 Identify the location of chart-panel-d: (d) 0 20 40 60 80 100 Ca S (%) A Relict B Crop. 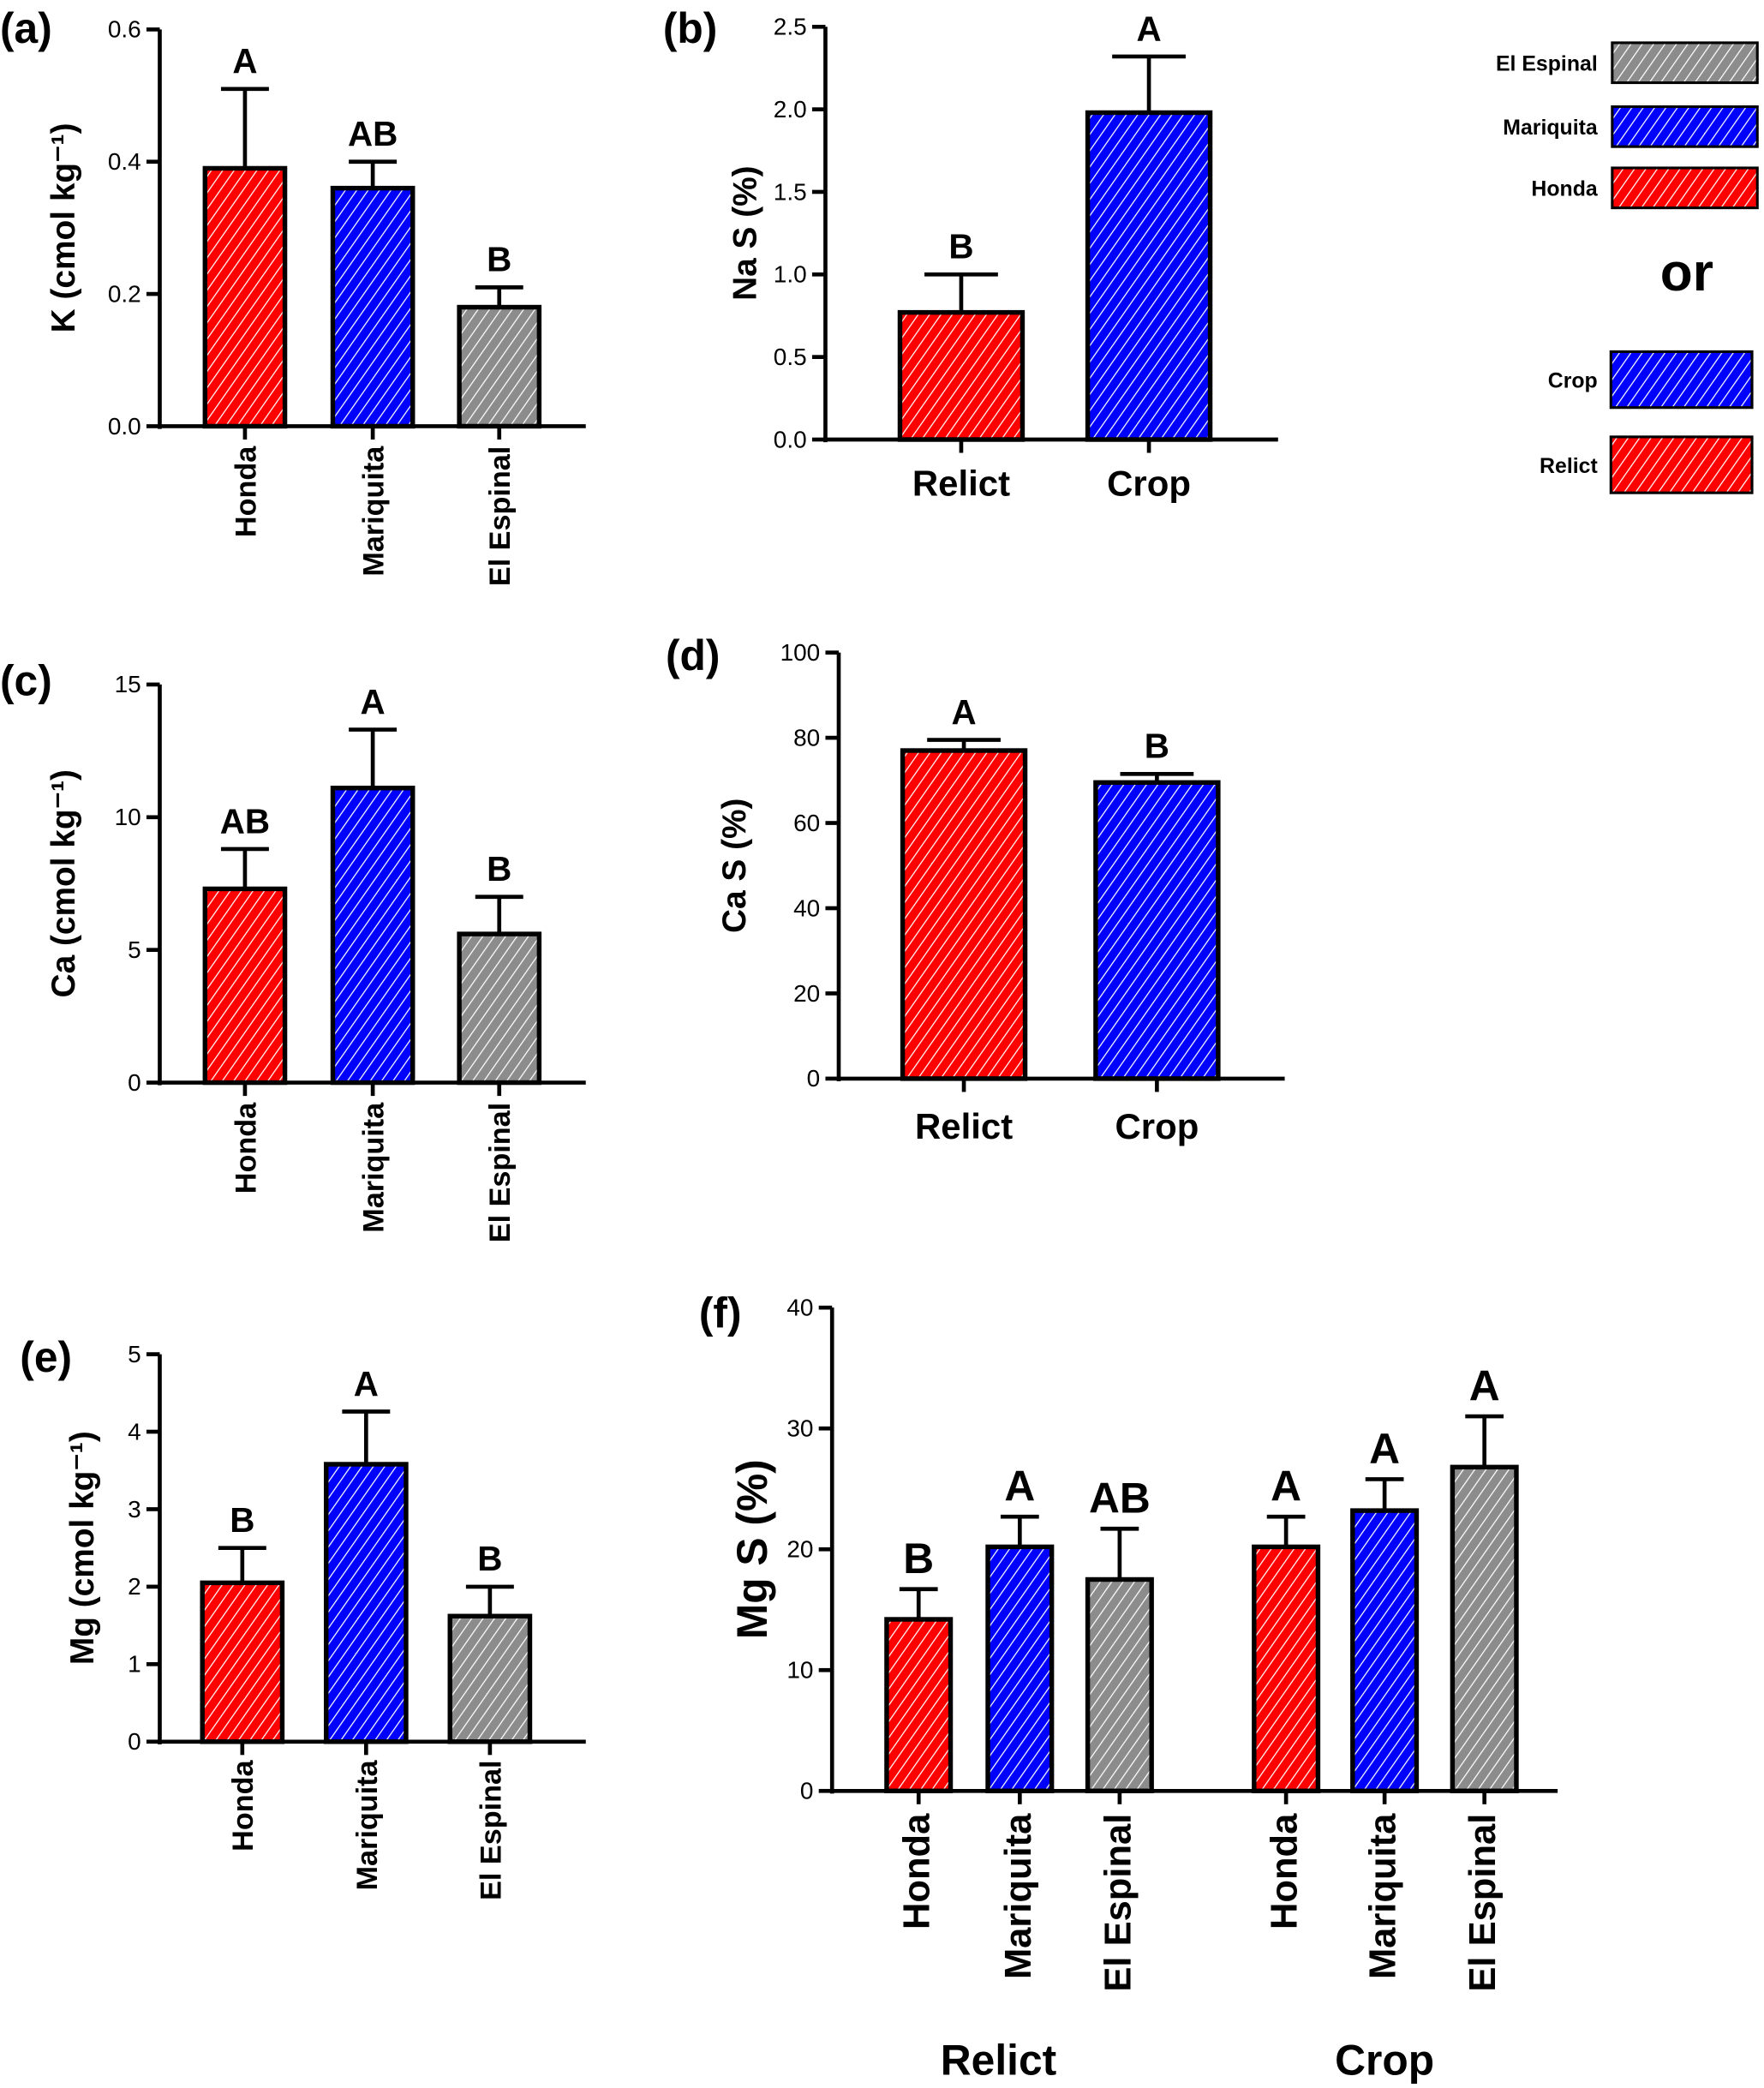
(975, 888).